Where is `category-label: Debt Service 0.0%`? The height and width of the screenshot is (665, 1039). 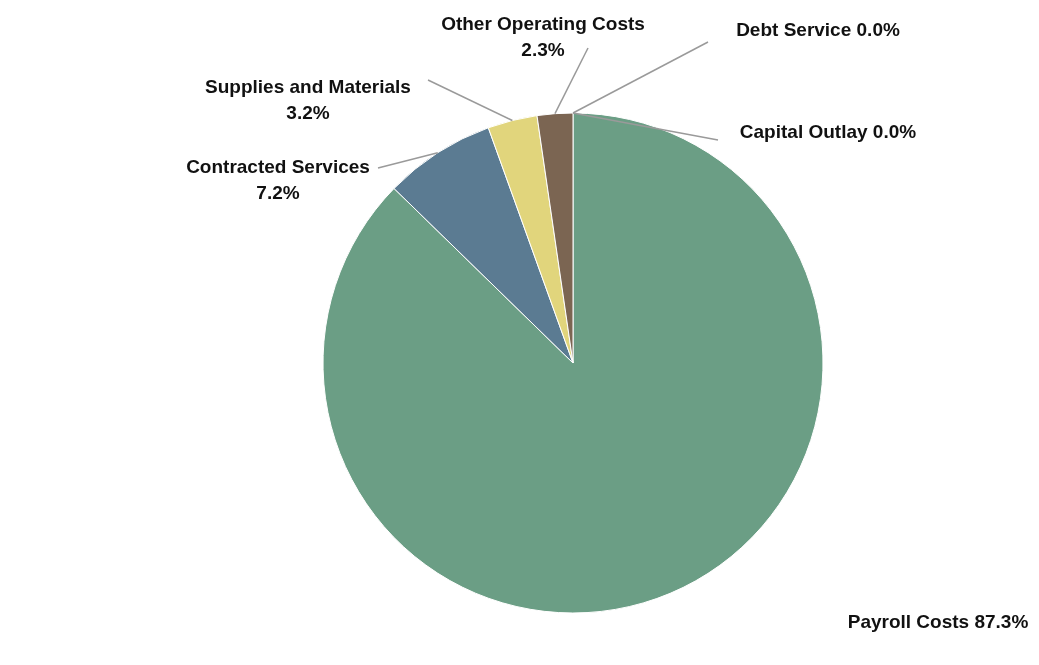 category-label: Debt Service 0.0% is located at coordinates (818, 29).